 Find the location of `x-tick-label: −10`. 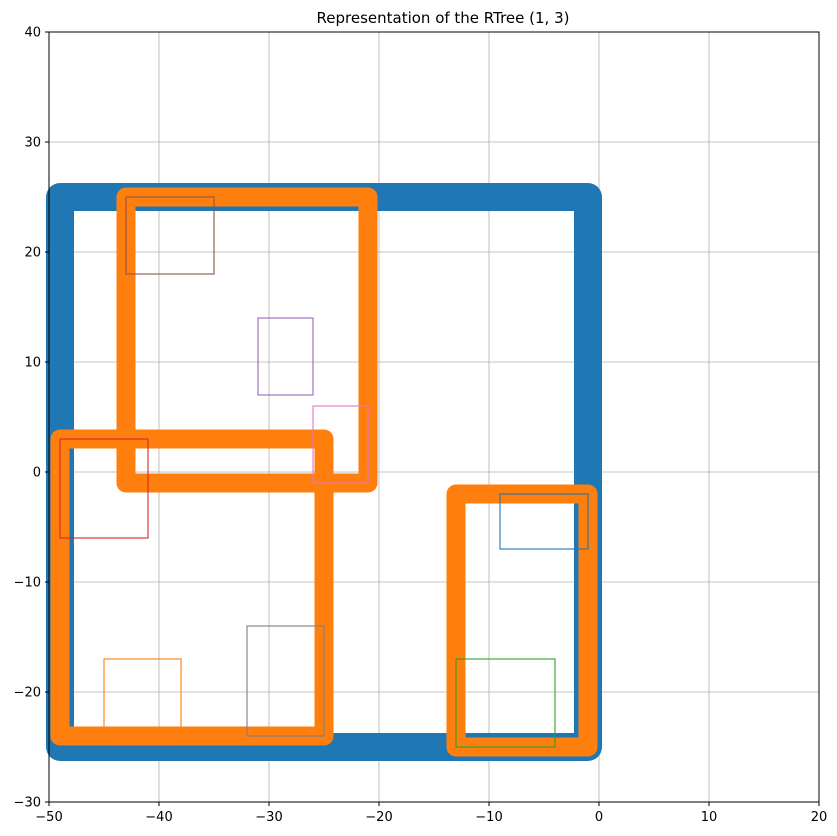

x-tick-label: −10 is located at coordinates (488, 817).